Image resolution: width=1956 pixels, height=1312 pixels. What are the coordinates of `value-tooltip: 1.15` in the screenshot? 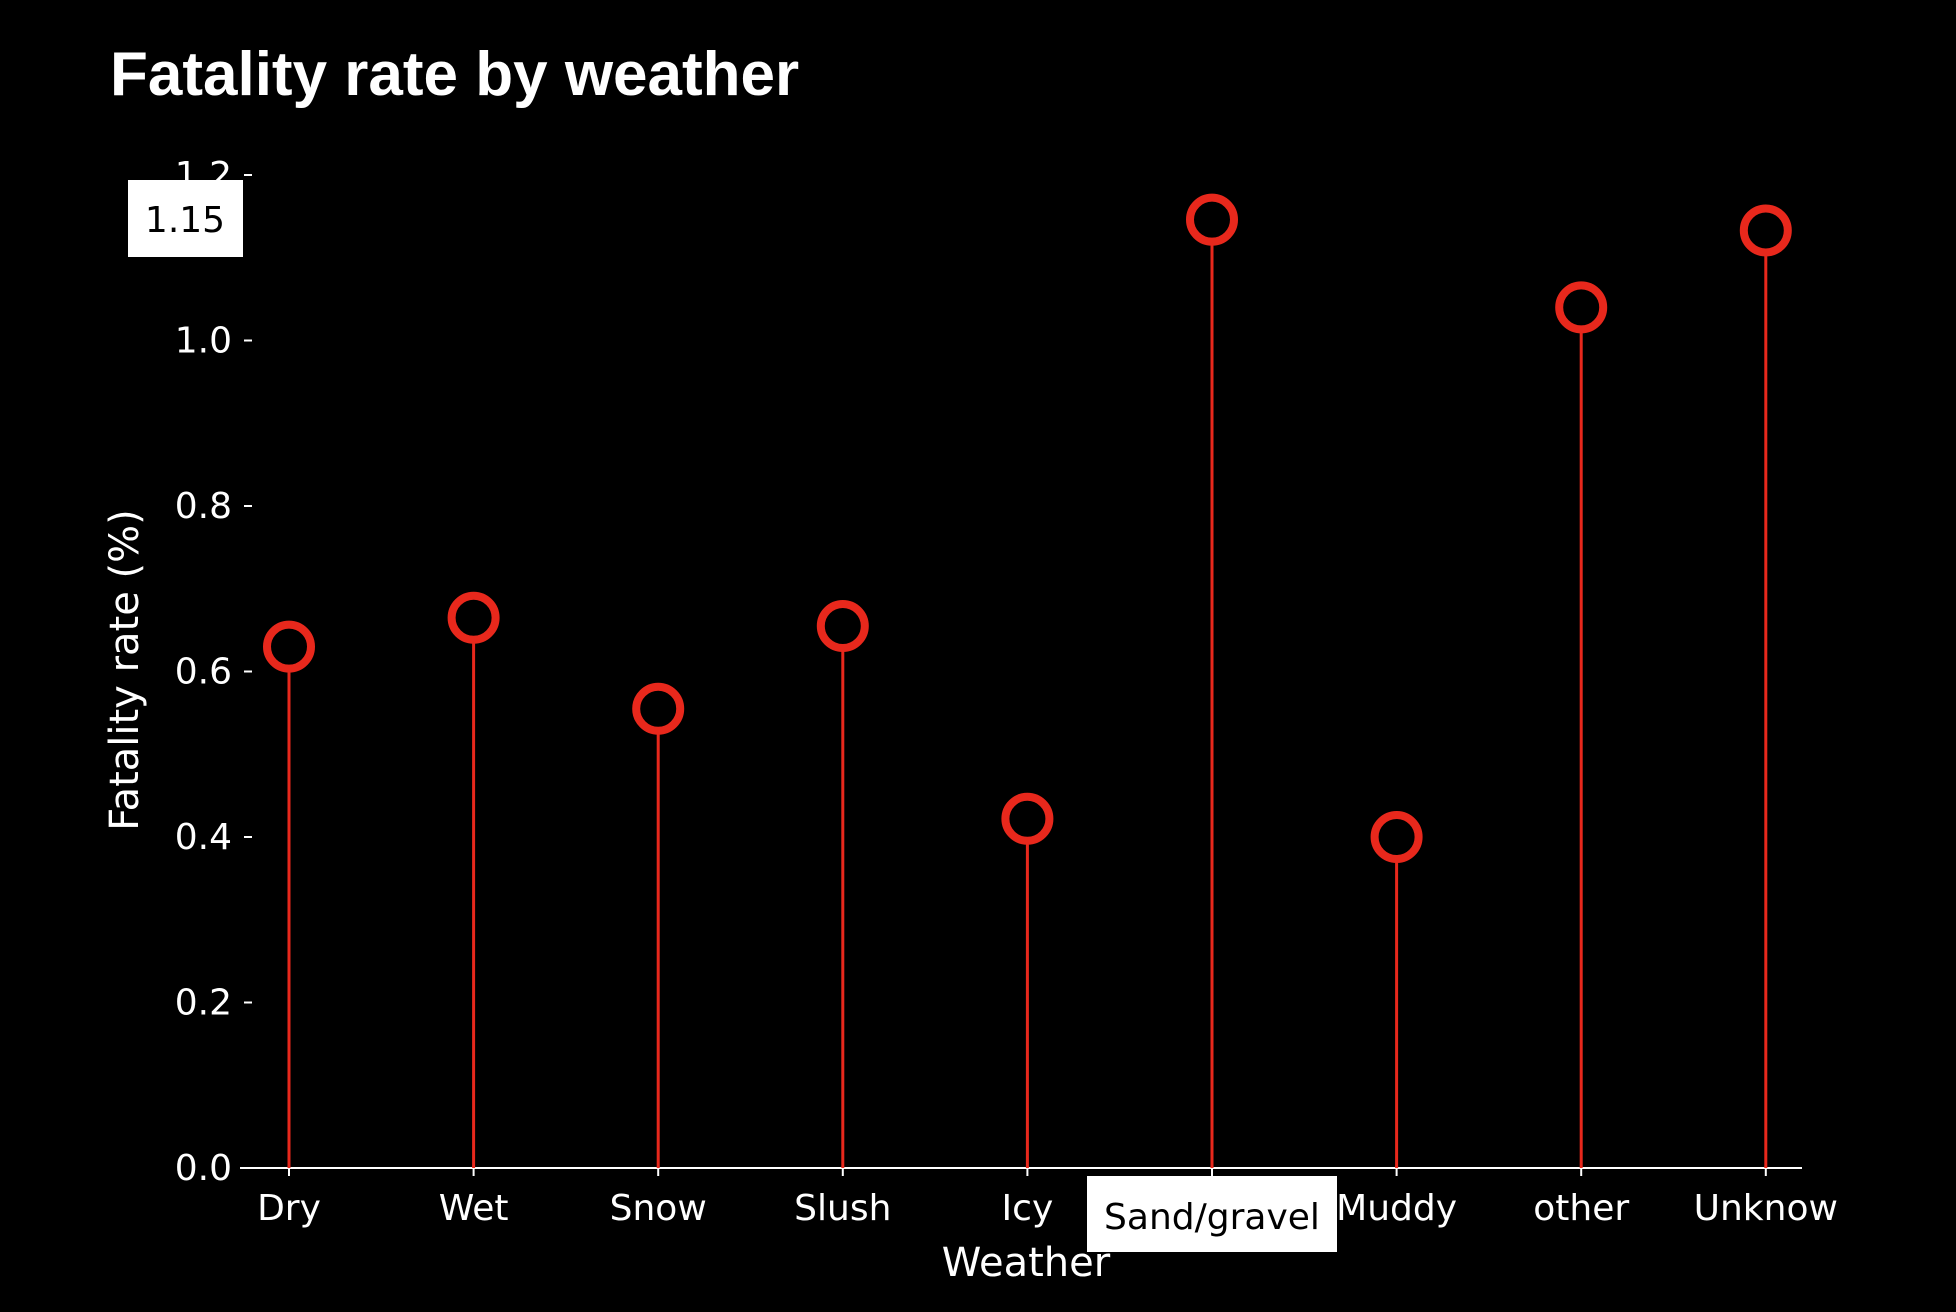 It's located at (185, 218).